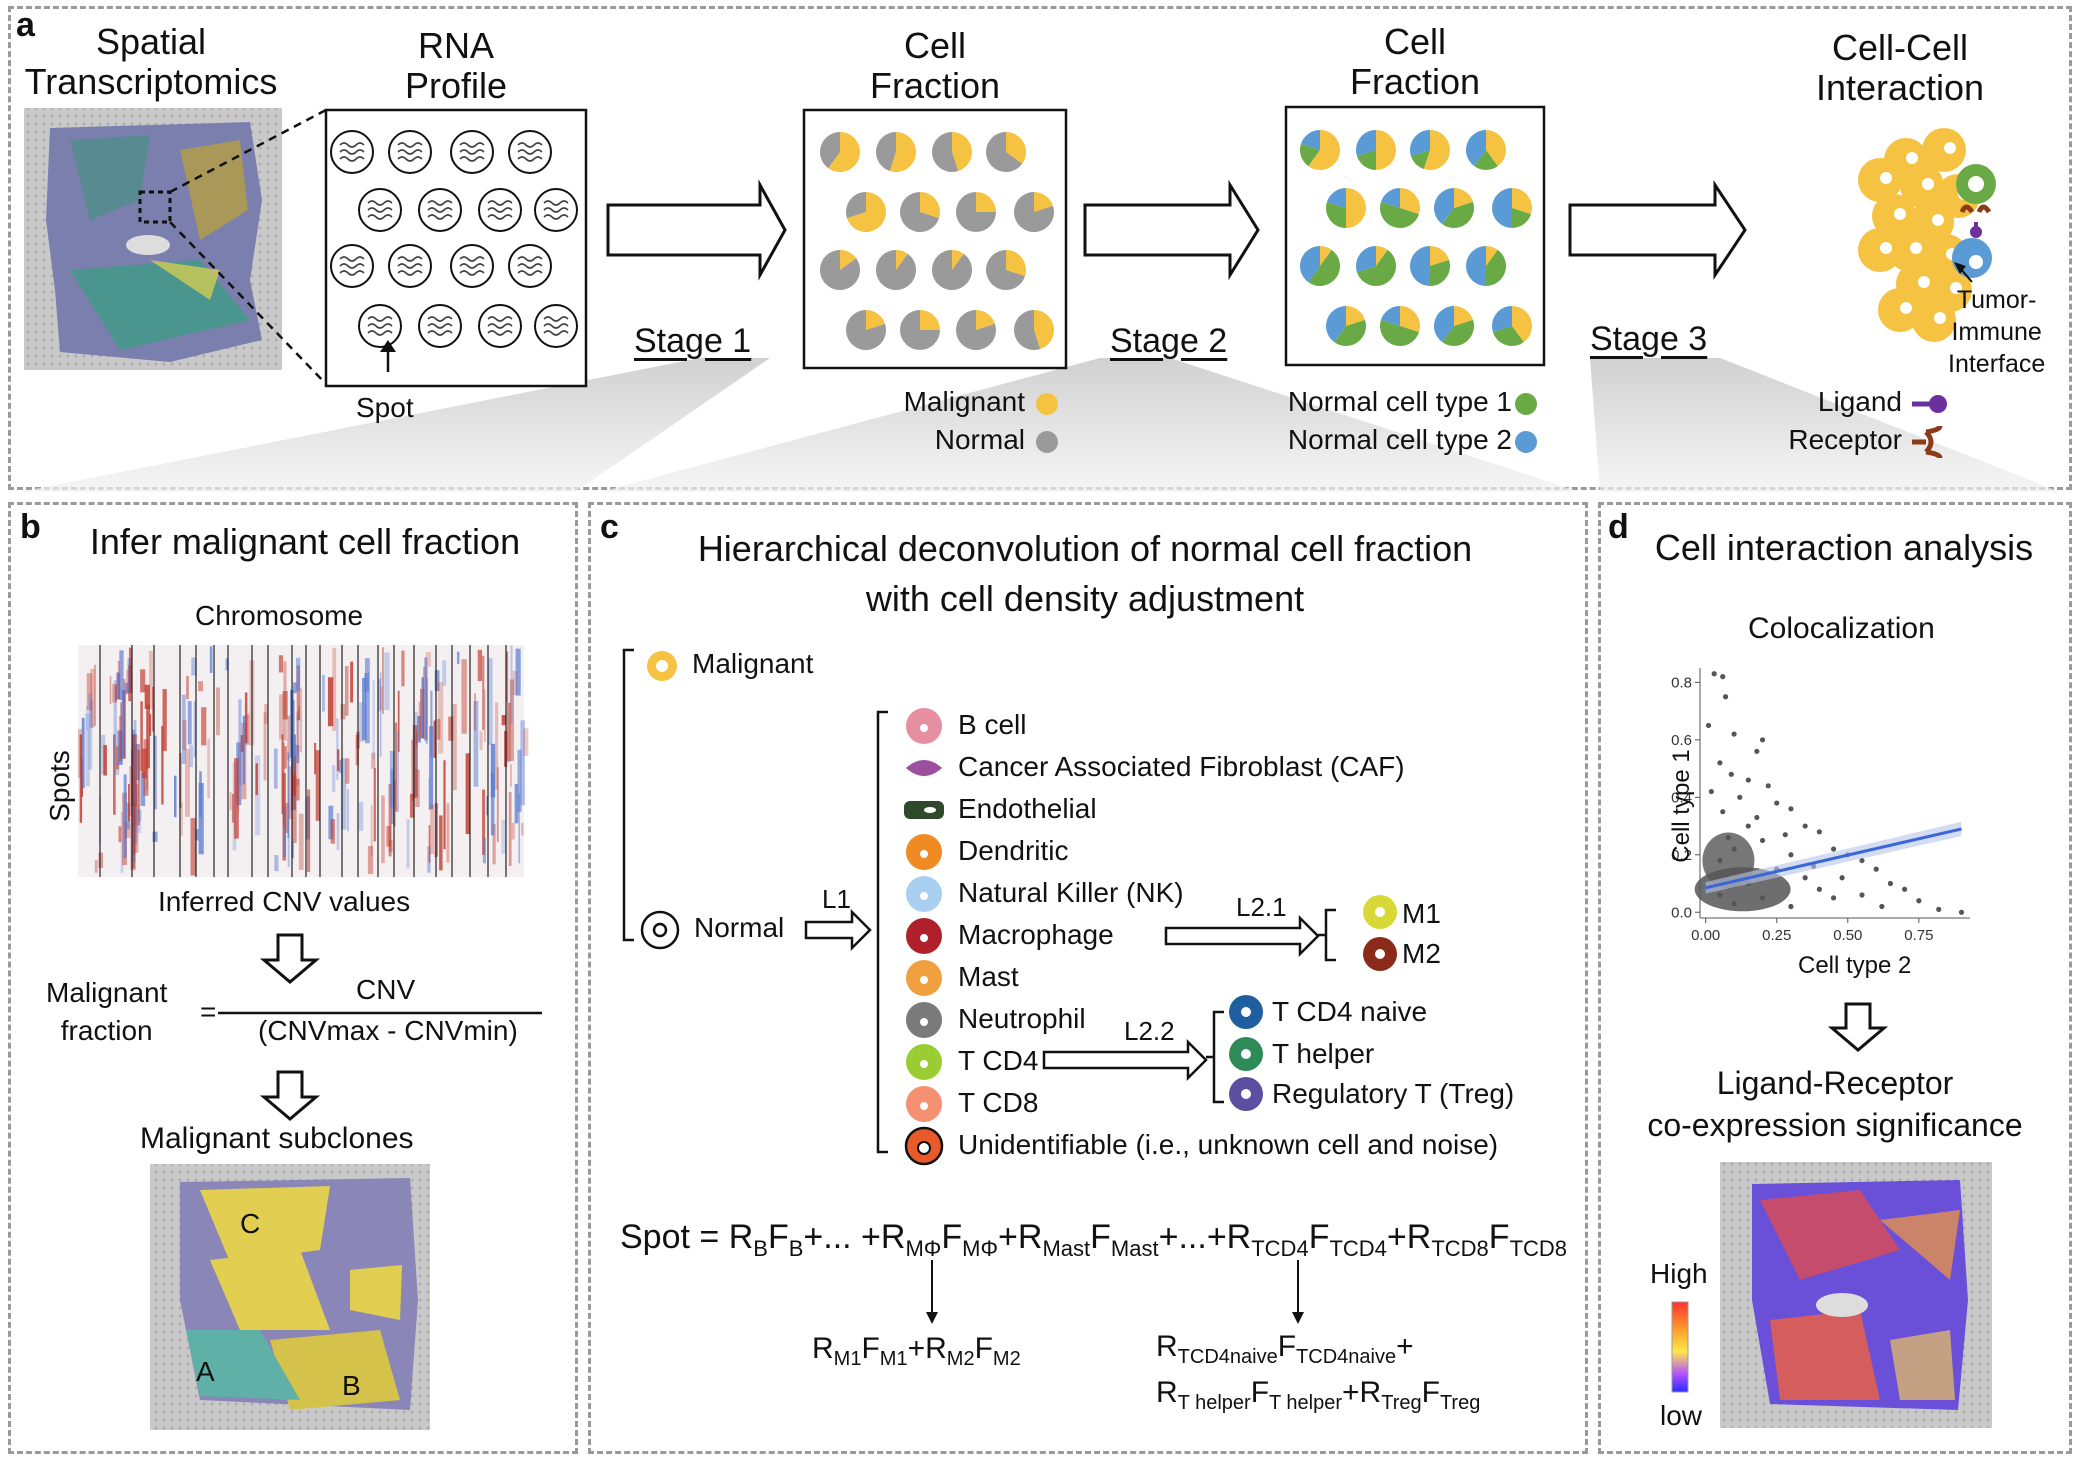 The width and height of the screenshot is (2080, 1460). I want to click on st-title-line1: Spatial, so click(151, 41).